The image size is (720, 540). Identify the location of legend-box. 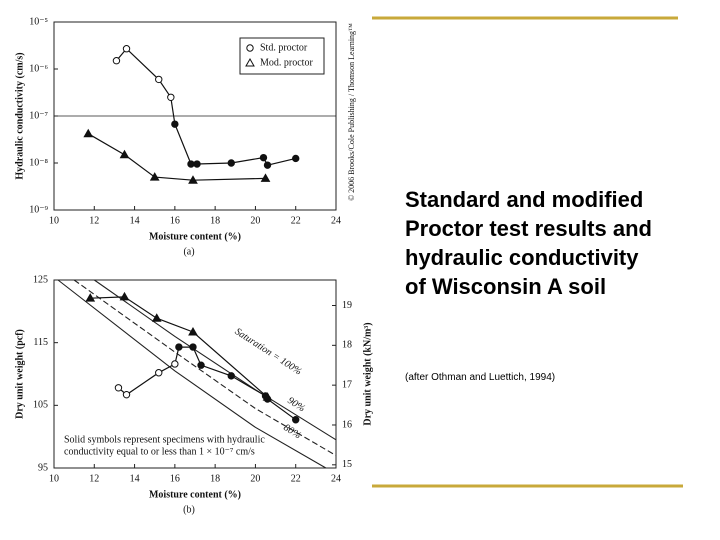
(282, 56).